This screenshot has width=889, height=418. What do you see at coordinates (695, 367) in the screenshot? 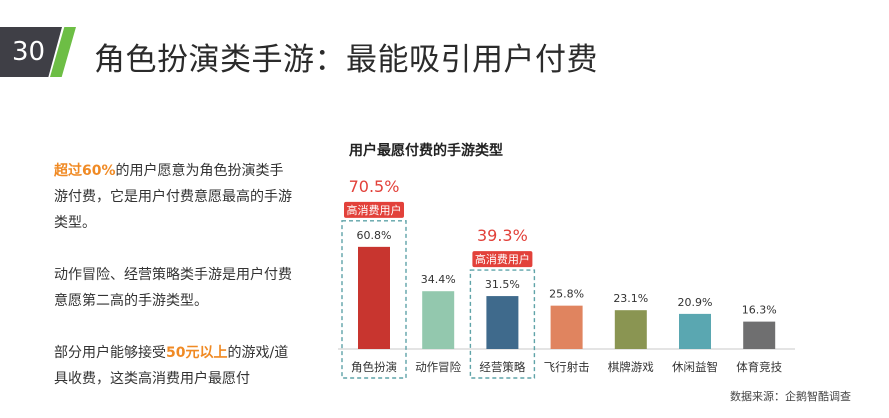
I see `category-label-6: 休闲益智` at bounding box center [695, 367].